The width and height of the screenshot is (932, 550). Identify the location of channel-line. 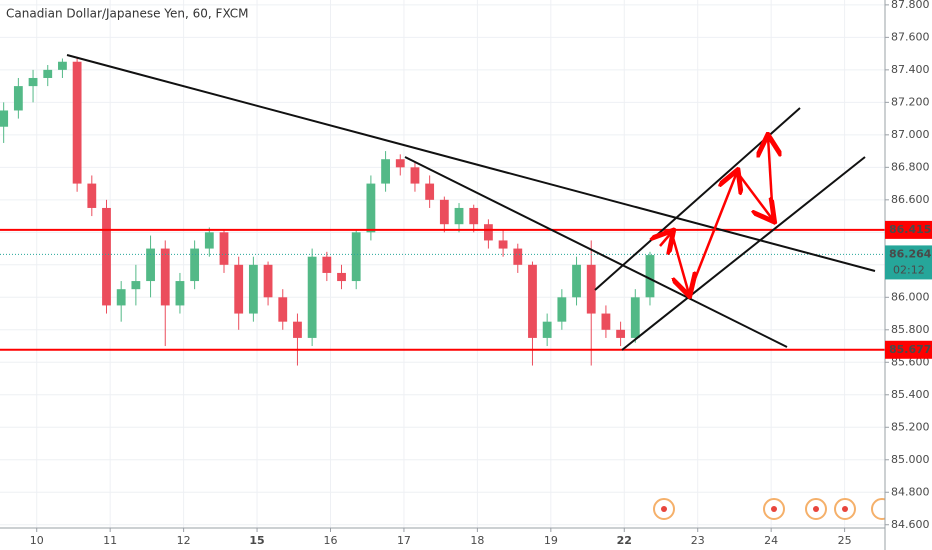
(743, 253).